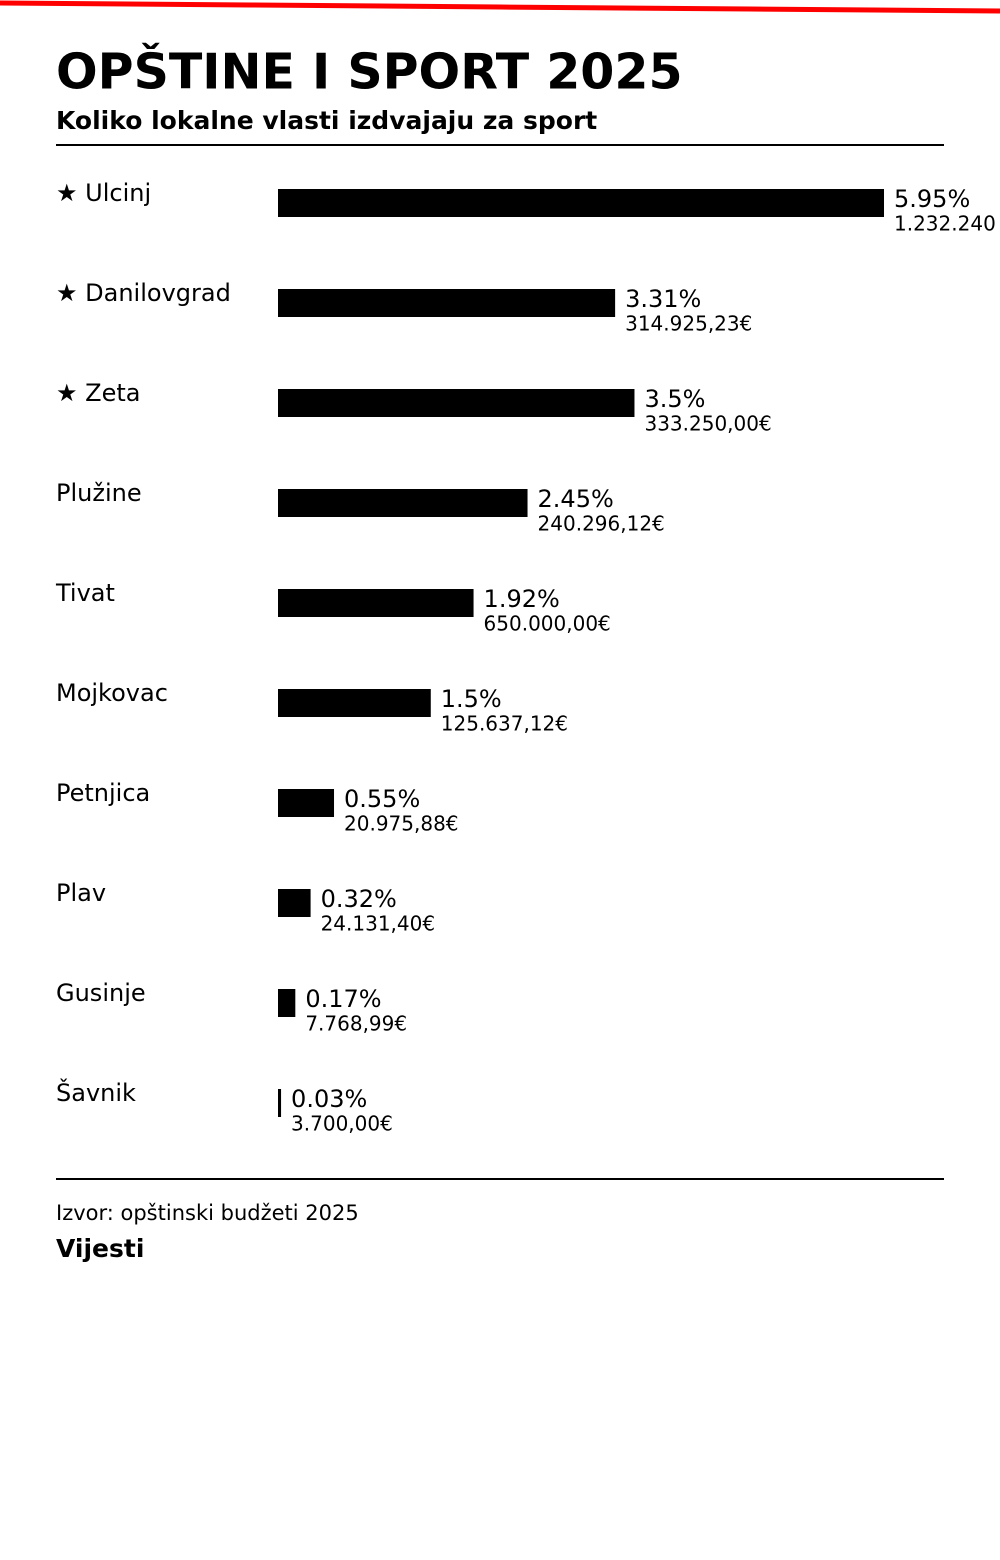  Describe the element at coordinates (329, 1099) in the screenshot. I see `value-label: 0.03%` at that location.